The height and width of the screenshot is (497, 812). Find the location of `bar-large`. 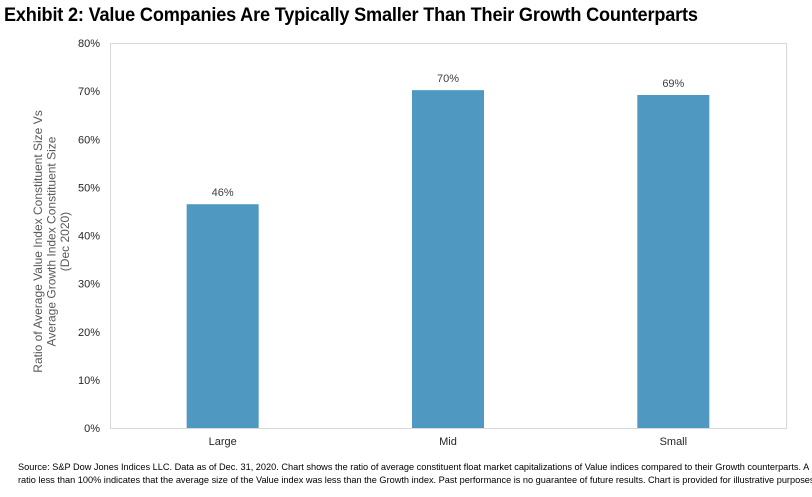

bar-large is located at coordinates (222, 316).